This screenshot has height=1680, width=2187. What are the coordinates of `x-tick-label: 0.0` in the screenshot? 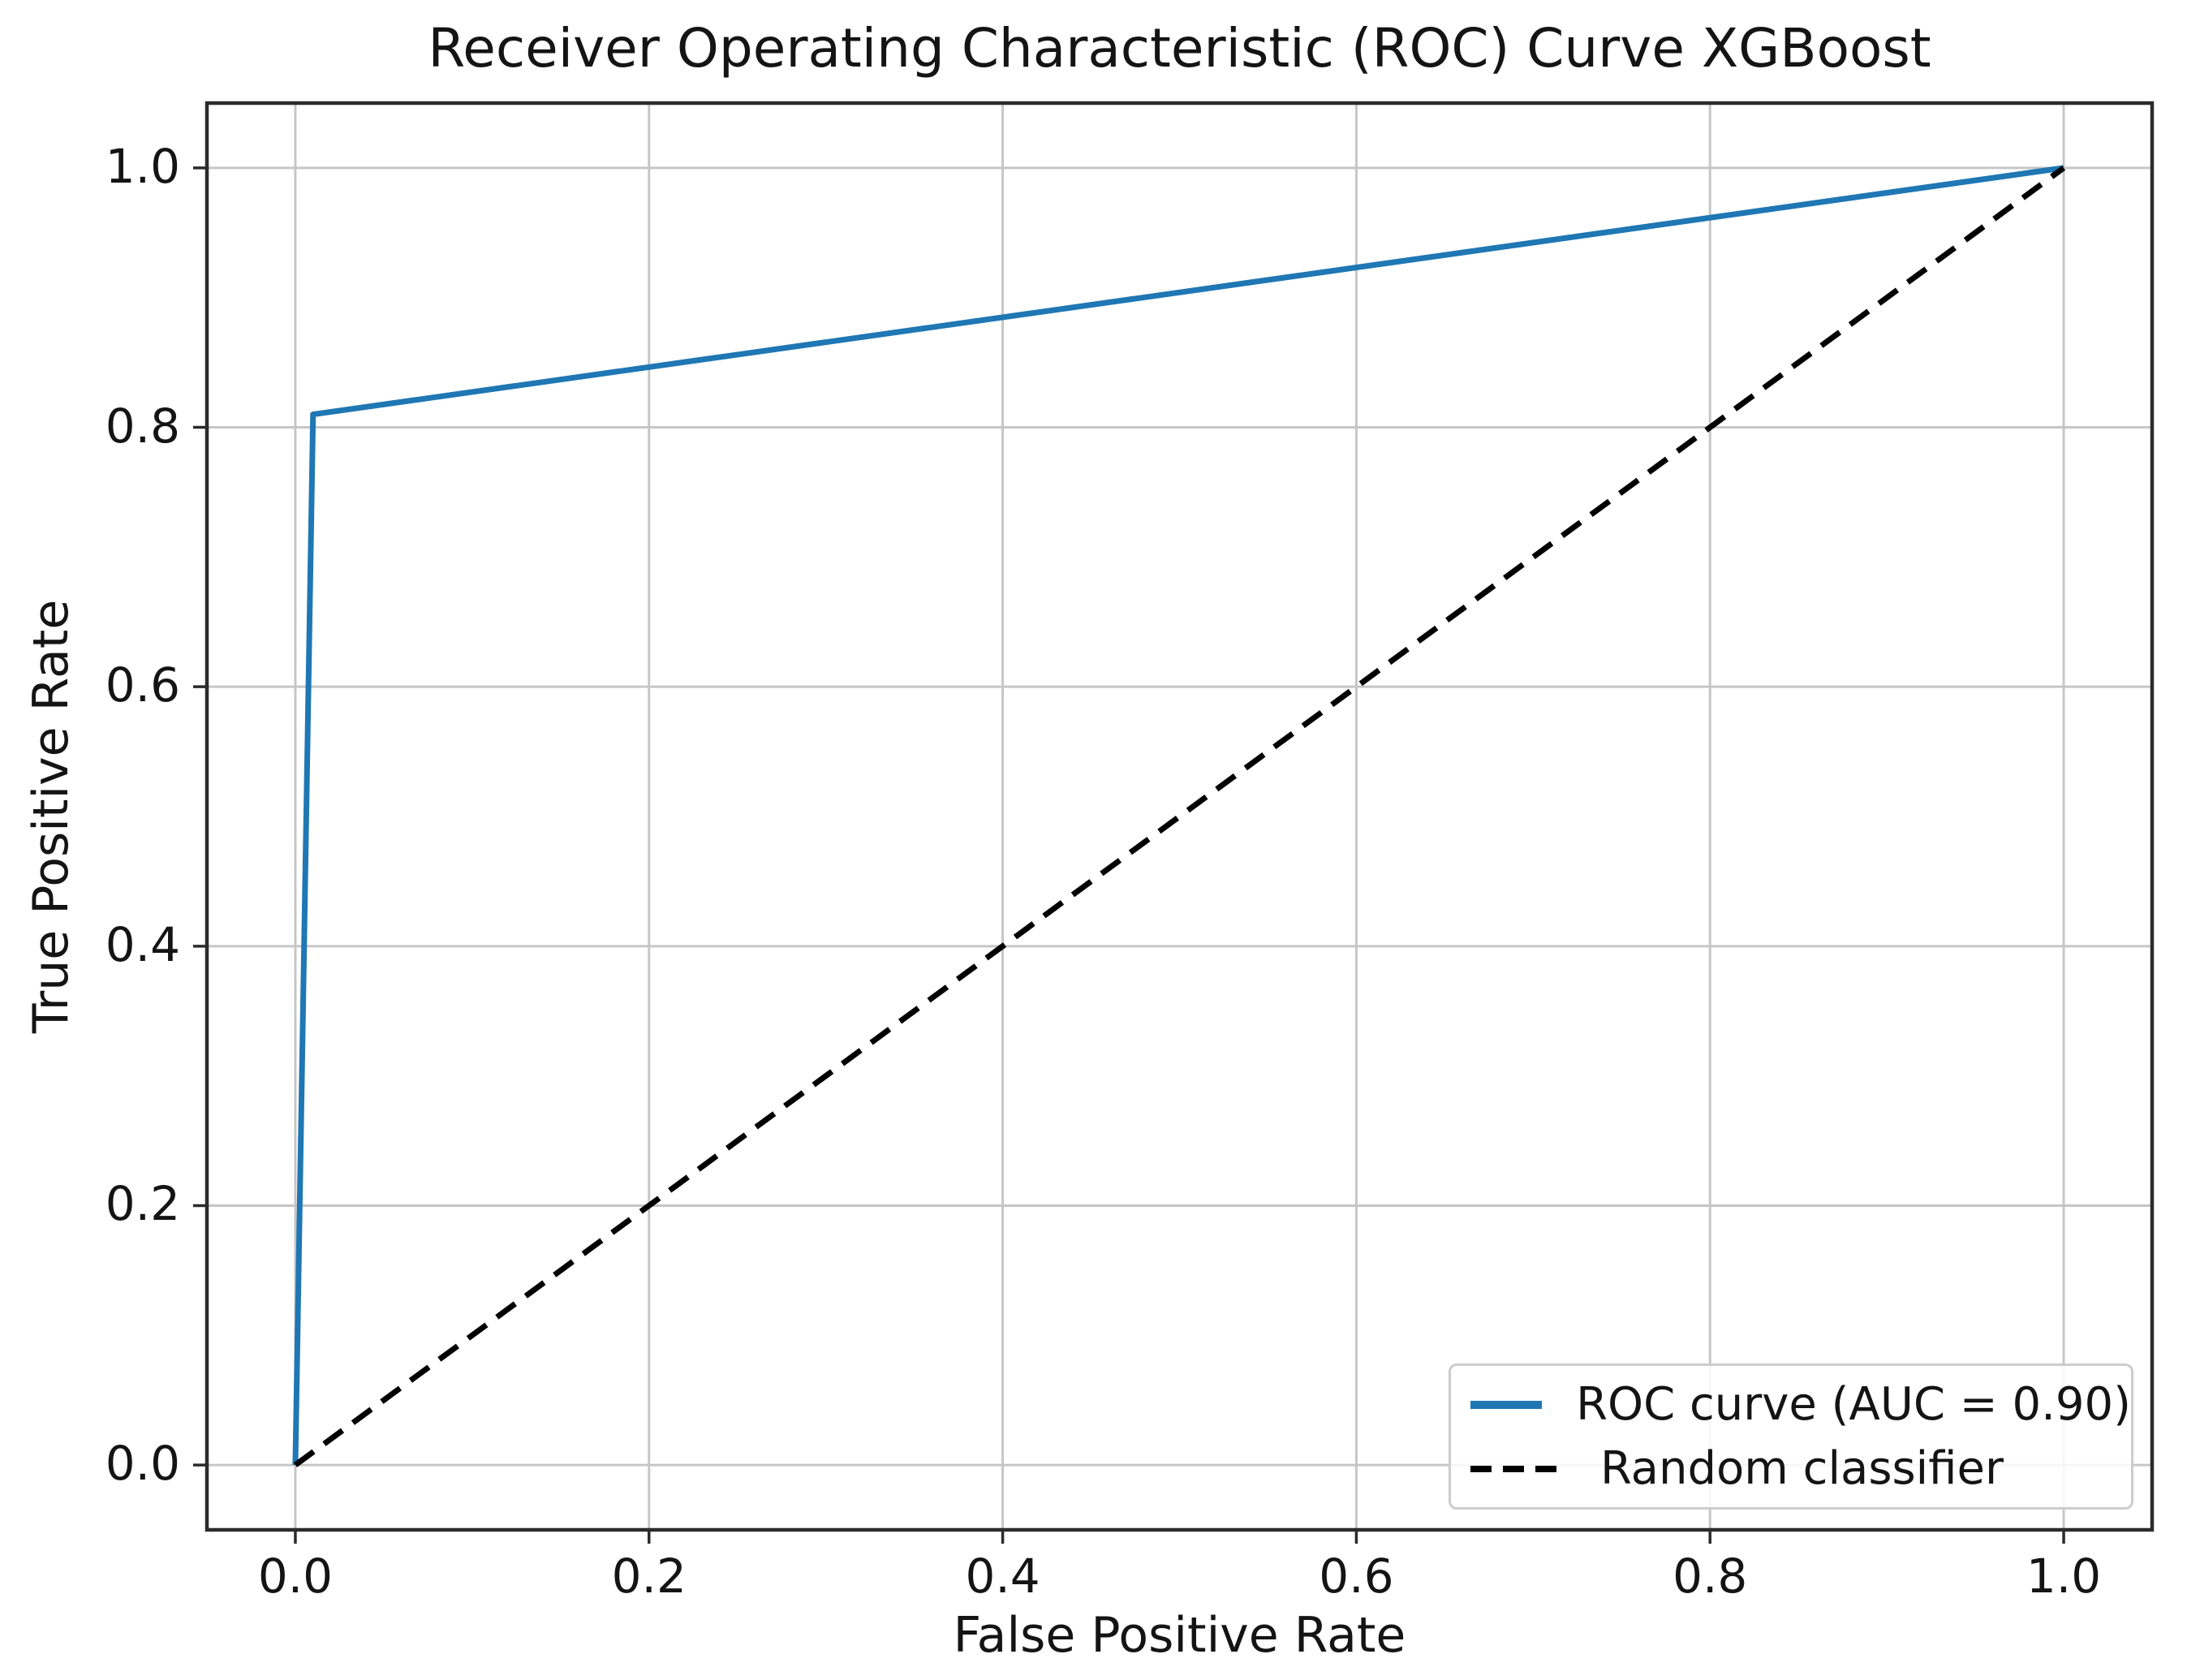 It's located at (295, 1577).